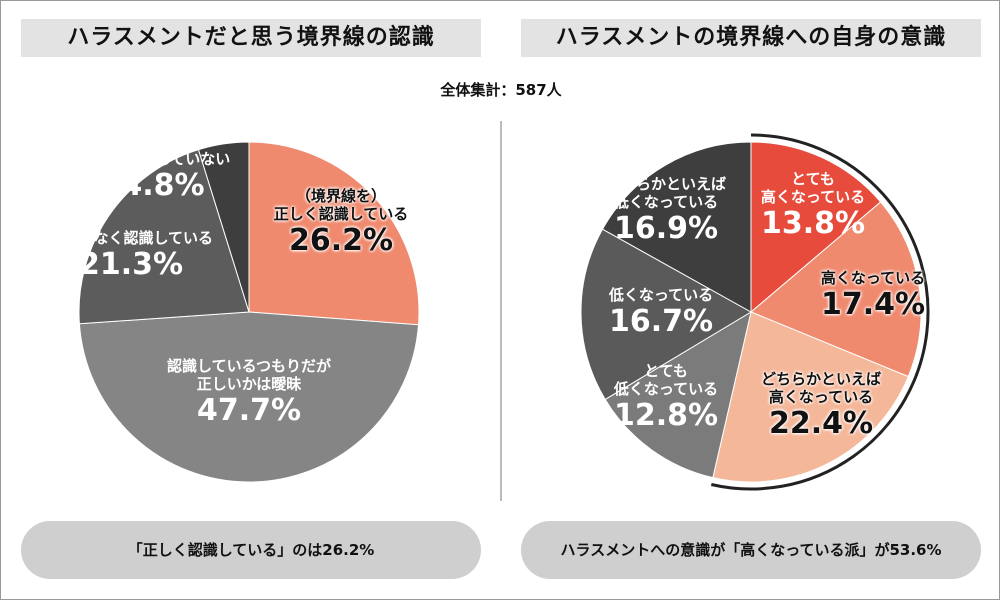 The height and width of the screenshot is (600, 1000). Describe the element at coordinates (751, 550) in the screenshot. I see `summary: ハラスメントへの意識が「高くなっている派」が53.6%` at that location.